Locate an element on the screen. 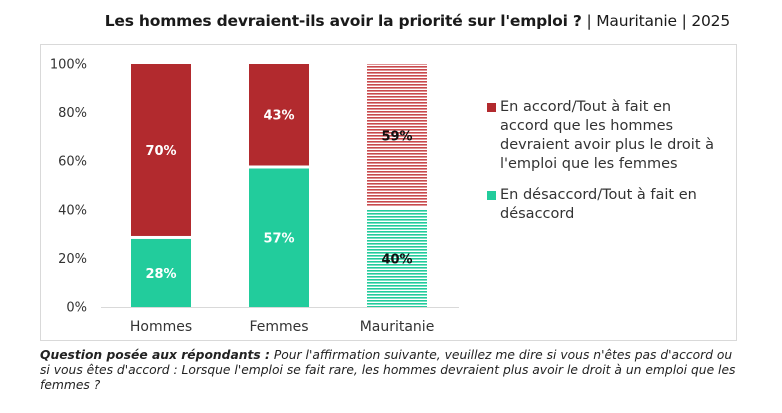 The image size is (782, 413). bar-disagree-mauritanie is located at coordinates (397, 258).